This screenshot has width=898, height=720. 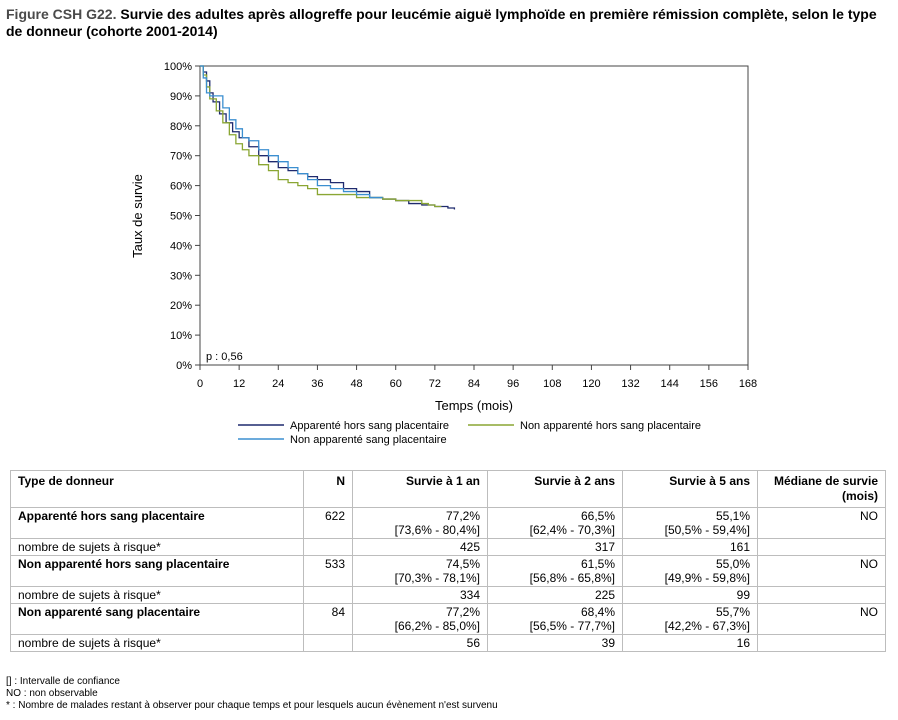 I want to click on survival-5y: 55,7% [42,2% - 67,3%], so click(x=690, y=619).